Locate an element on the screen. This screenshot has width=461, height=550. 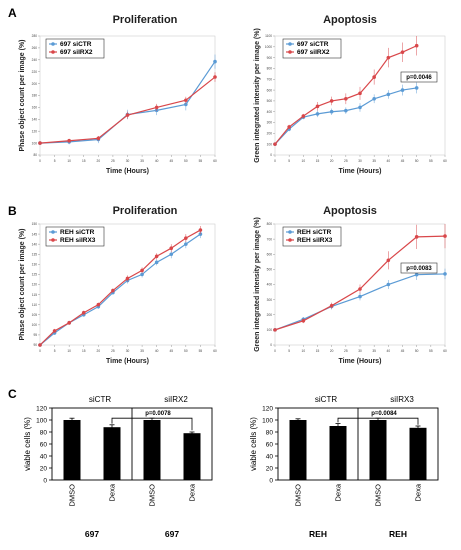
y-tick-label: 125 is located at coordinates (35, 275).